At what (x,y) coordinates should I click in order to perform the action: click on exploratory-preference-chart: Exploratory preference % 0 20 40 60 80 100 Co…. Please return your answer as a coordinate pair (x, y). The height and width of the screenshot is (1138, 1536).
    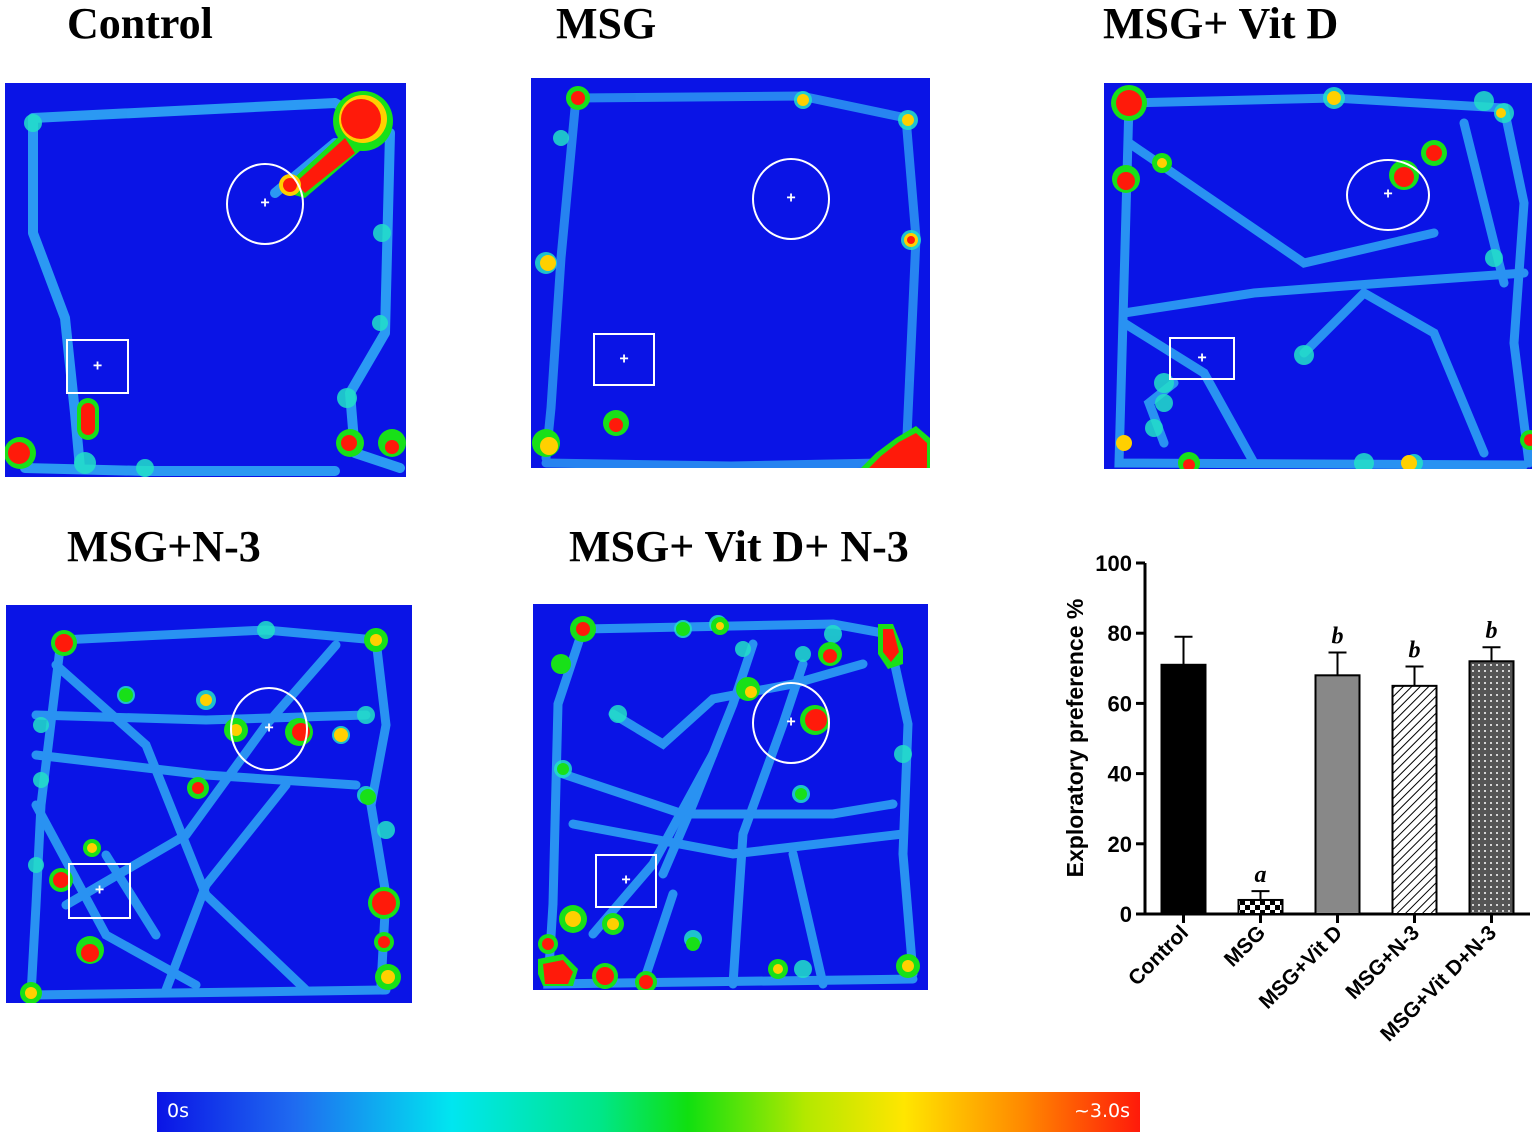
    Looking at the image, I should click on (1296, 798).